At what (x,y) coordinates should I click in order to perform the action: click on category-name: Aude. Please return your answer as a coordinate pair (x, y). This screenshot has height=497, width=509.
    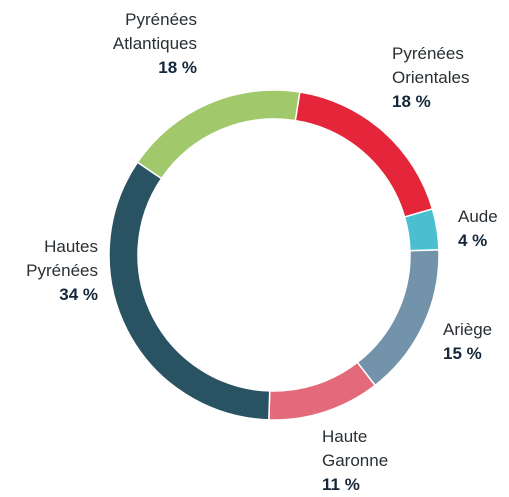
    Looking at the image, I should click on (478, 216).